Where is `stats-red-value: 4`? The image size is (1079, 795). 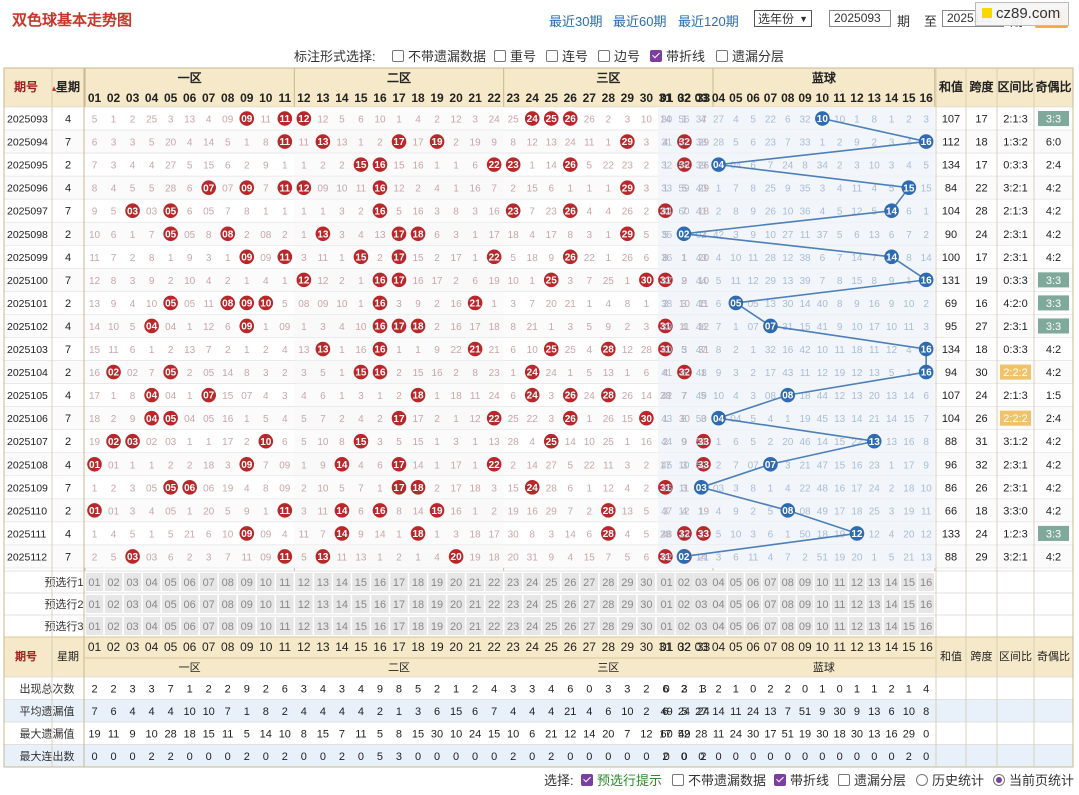
stats-red-value: 4 is located at coordinates (152, 712).